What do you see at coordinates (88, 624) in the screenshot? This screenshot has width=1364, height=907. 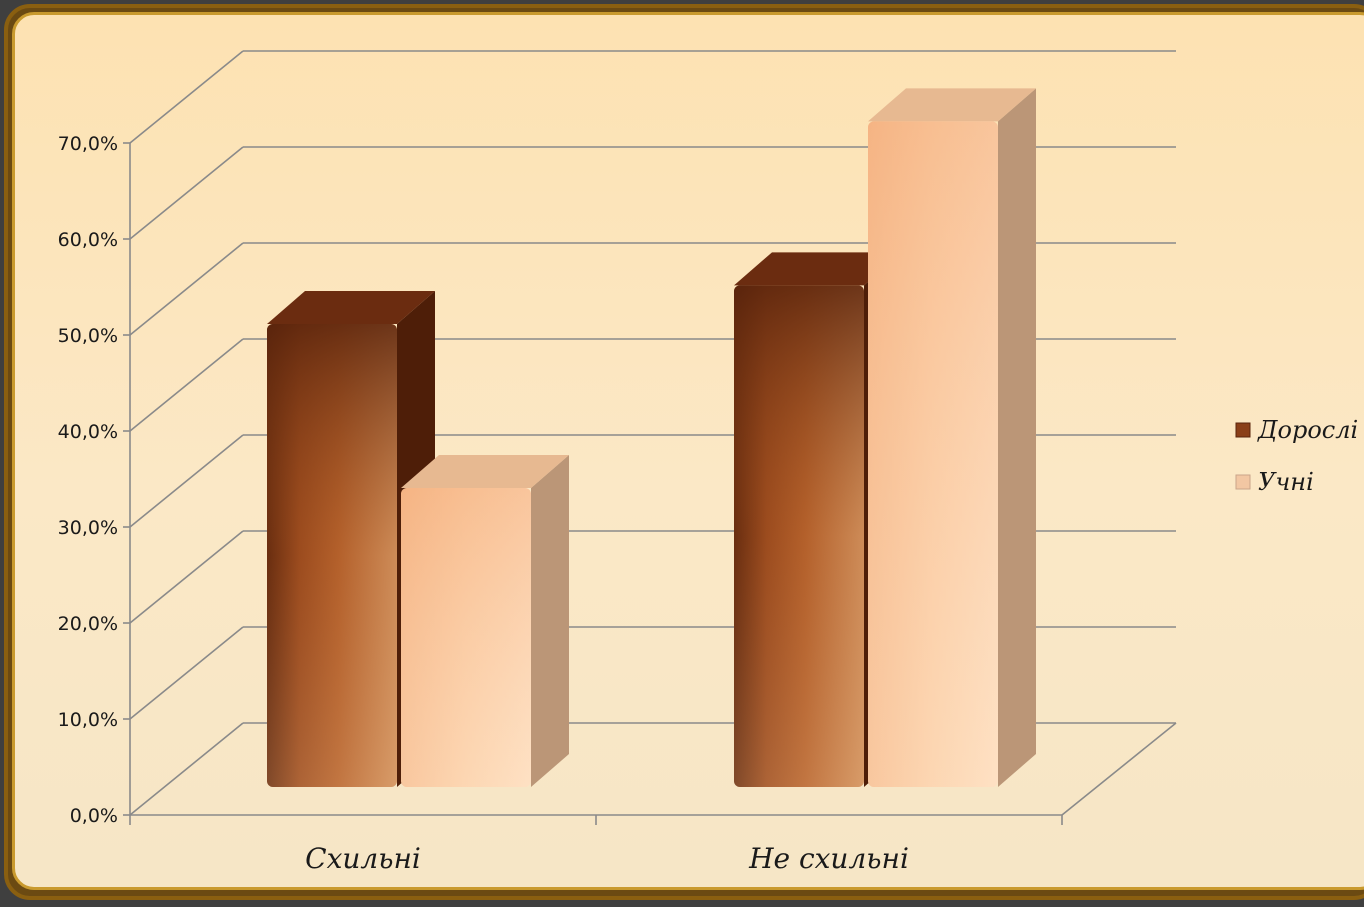 I see `y-tick-label: 20,0%` at bounding box center [88, 624].